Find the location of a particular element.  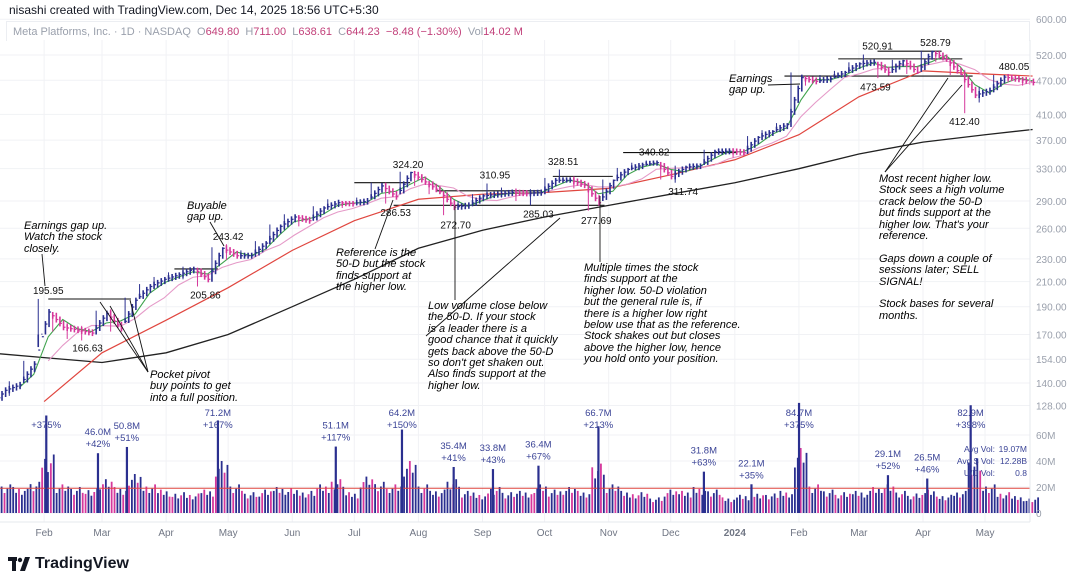

price-label: 286.53 is located at coordinates (395, 213).